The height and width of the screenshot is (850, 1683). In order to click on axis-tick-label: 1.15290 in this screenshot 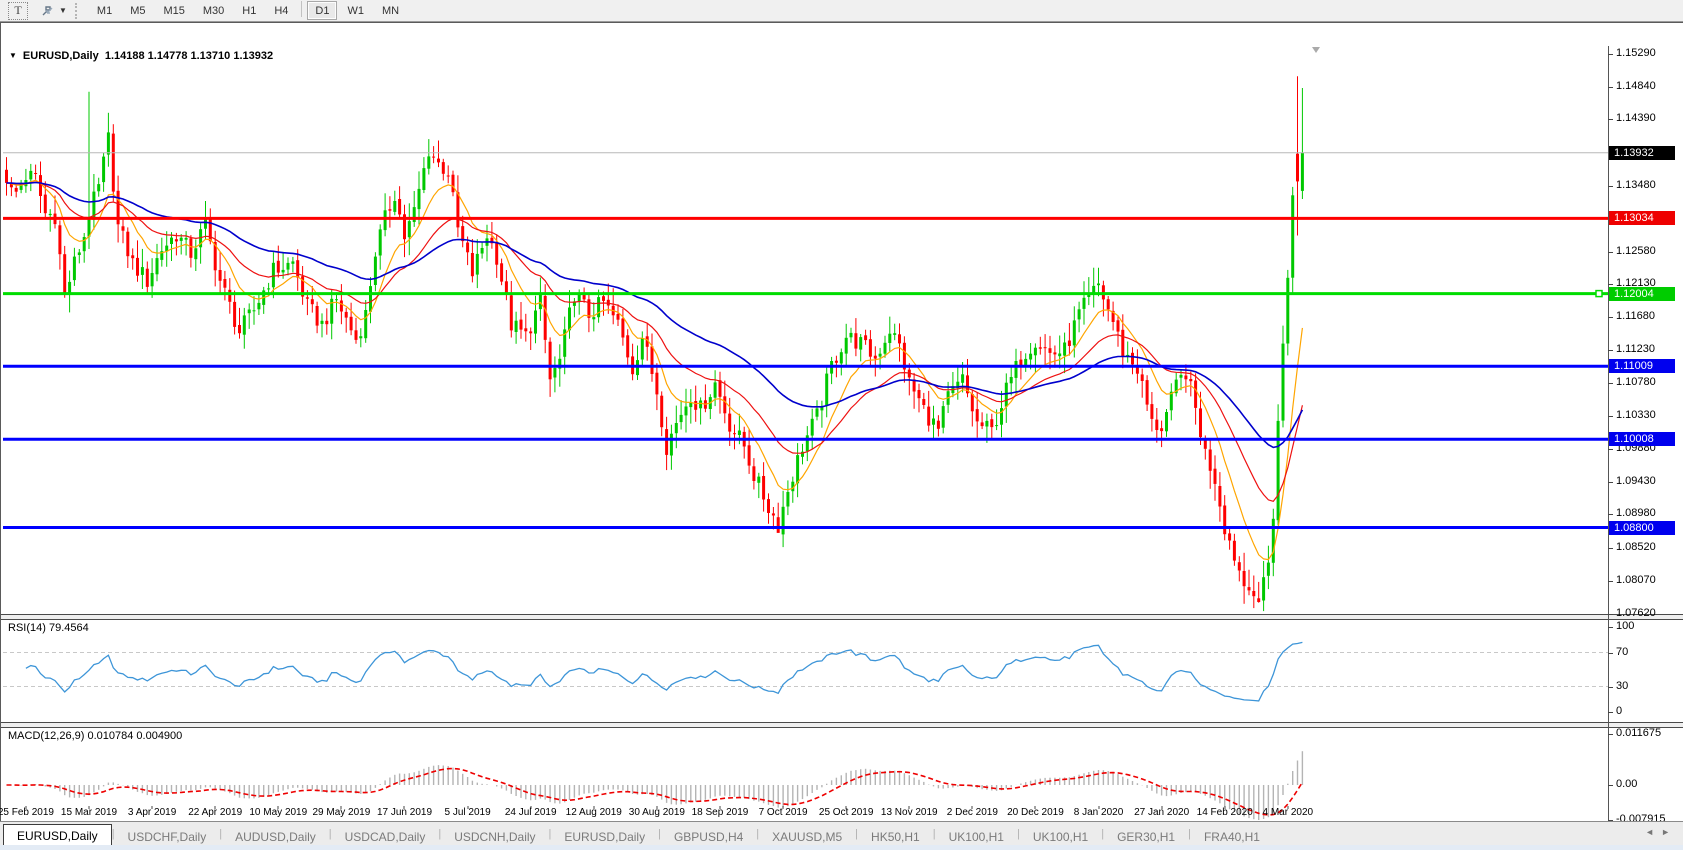, I will do `click(1636, 53)`.